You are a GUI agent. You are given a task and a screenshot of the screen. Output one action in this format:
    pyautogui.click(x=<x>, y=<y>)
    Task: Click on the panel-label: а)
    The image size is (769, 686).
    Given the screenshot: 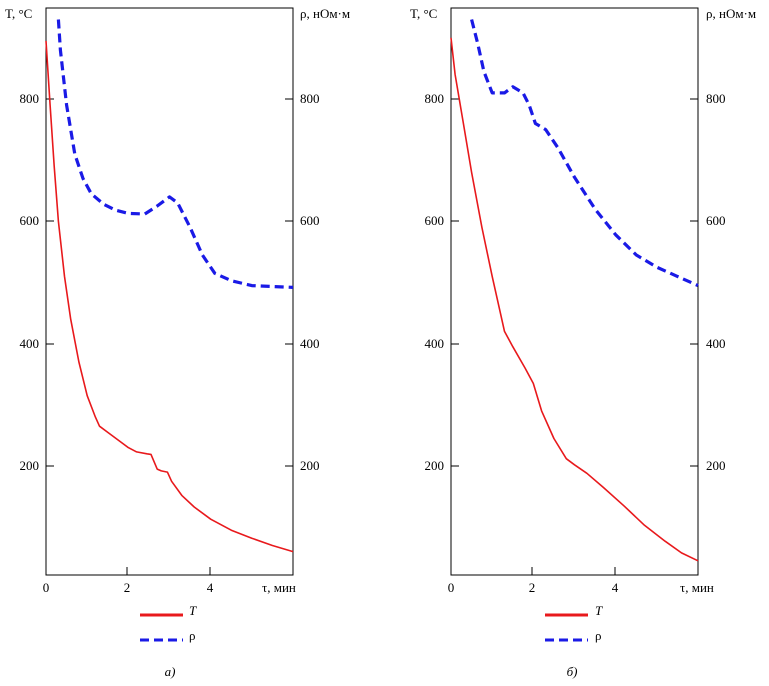 What is the action you would take?
    pyautogui.click(x=170, y=671)
    